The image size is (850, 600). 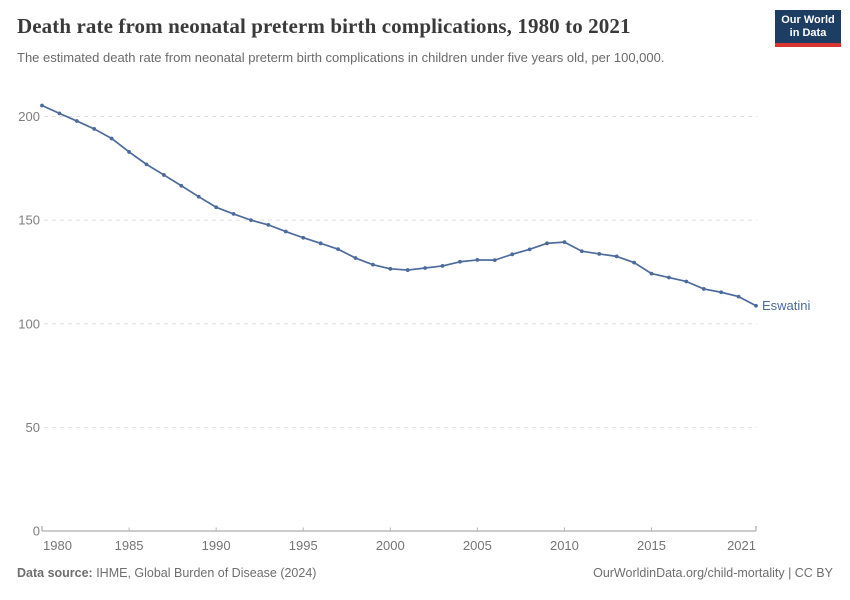 What do you see at coordinates (786, 305) in the screenshot?
I see `series-label-eswatini: Eswatini` at bounding box center [786, 305].